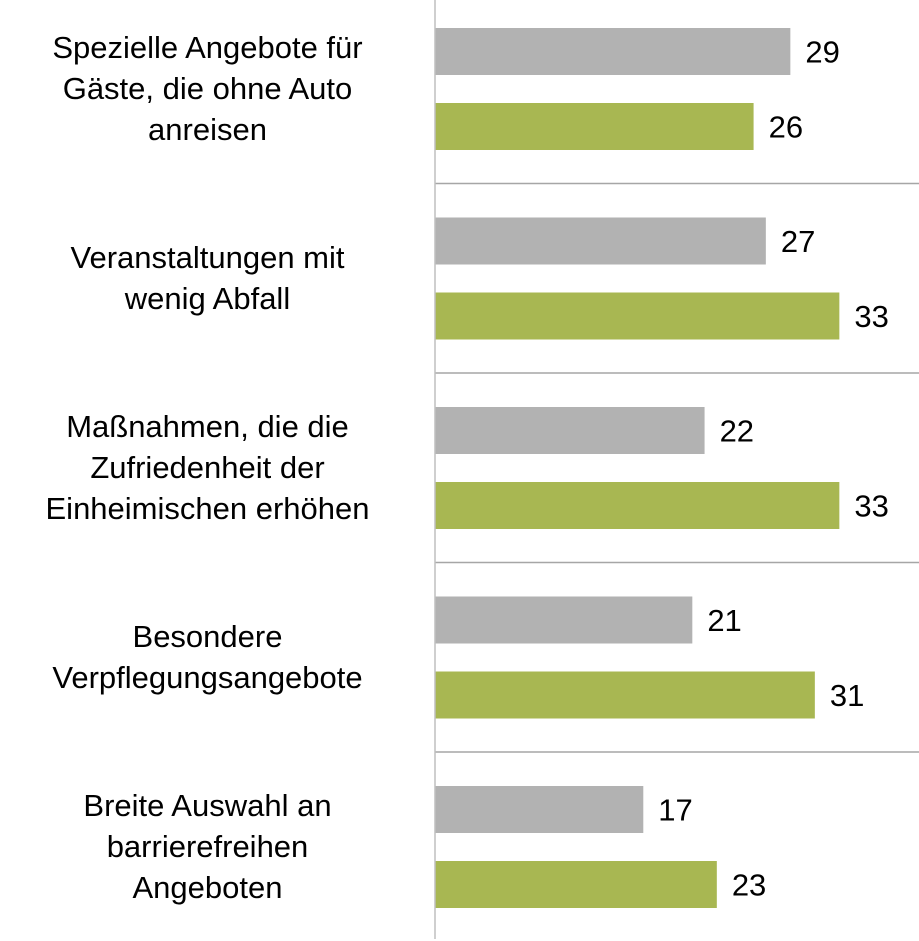  Describe the element at coordinates (737, 431) in the screenshot. I see `value-label: 22` at that location.